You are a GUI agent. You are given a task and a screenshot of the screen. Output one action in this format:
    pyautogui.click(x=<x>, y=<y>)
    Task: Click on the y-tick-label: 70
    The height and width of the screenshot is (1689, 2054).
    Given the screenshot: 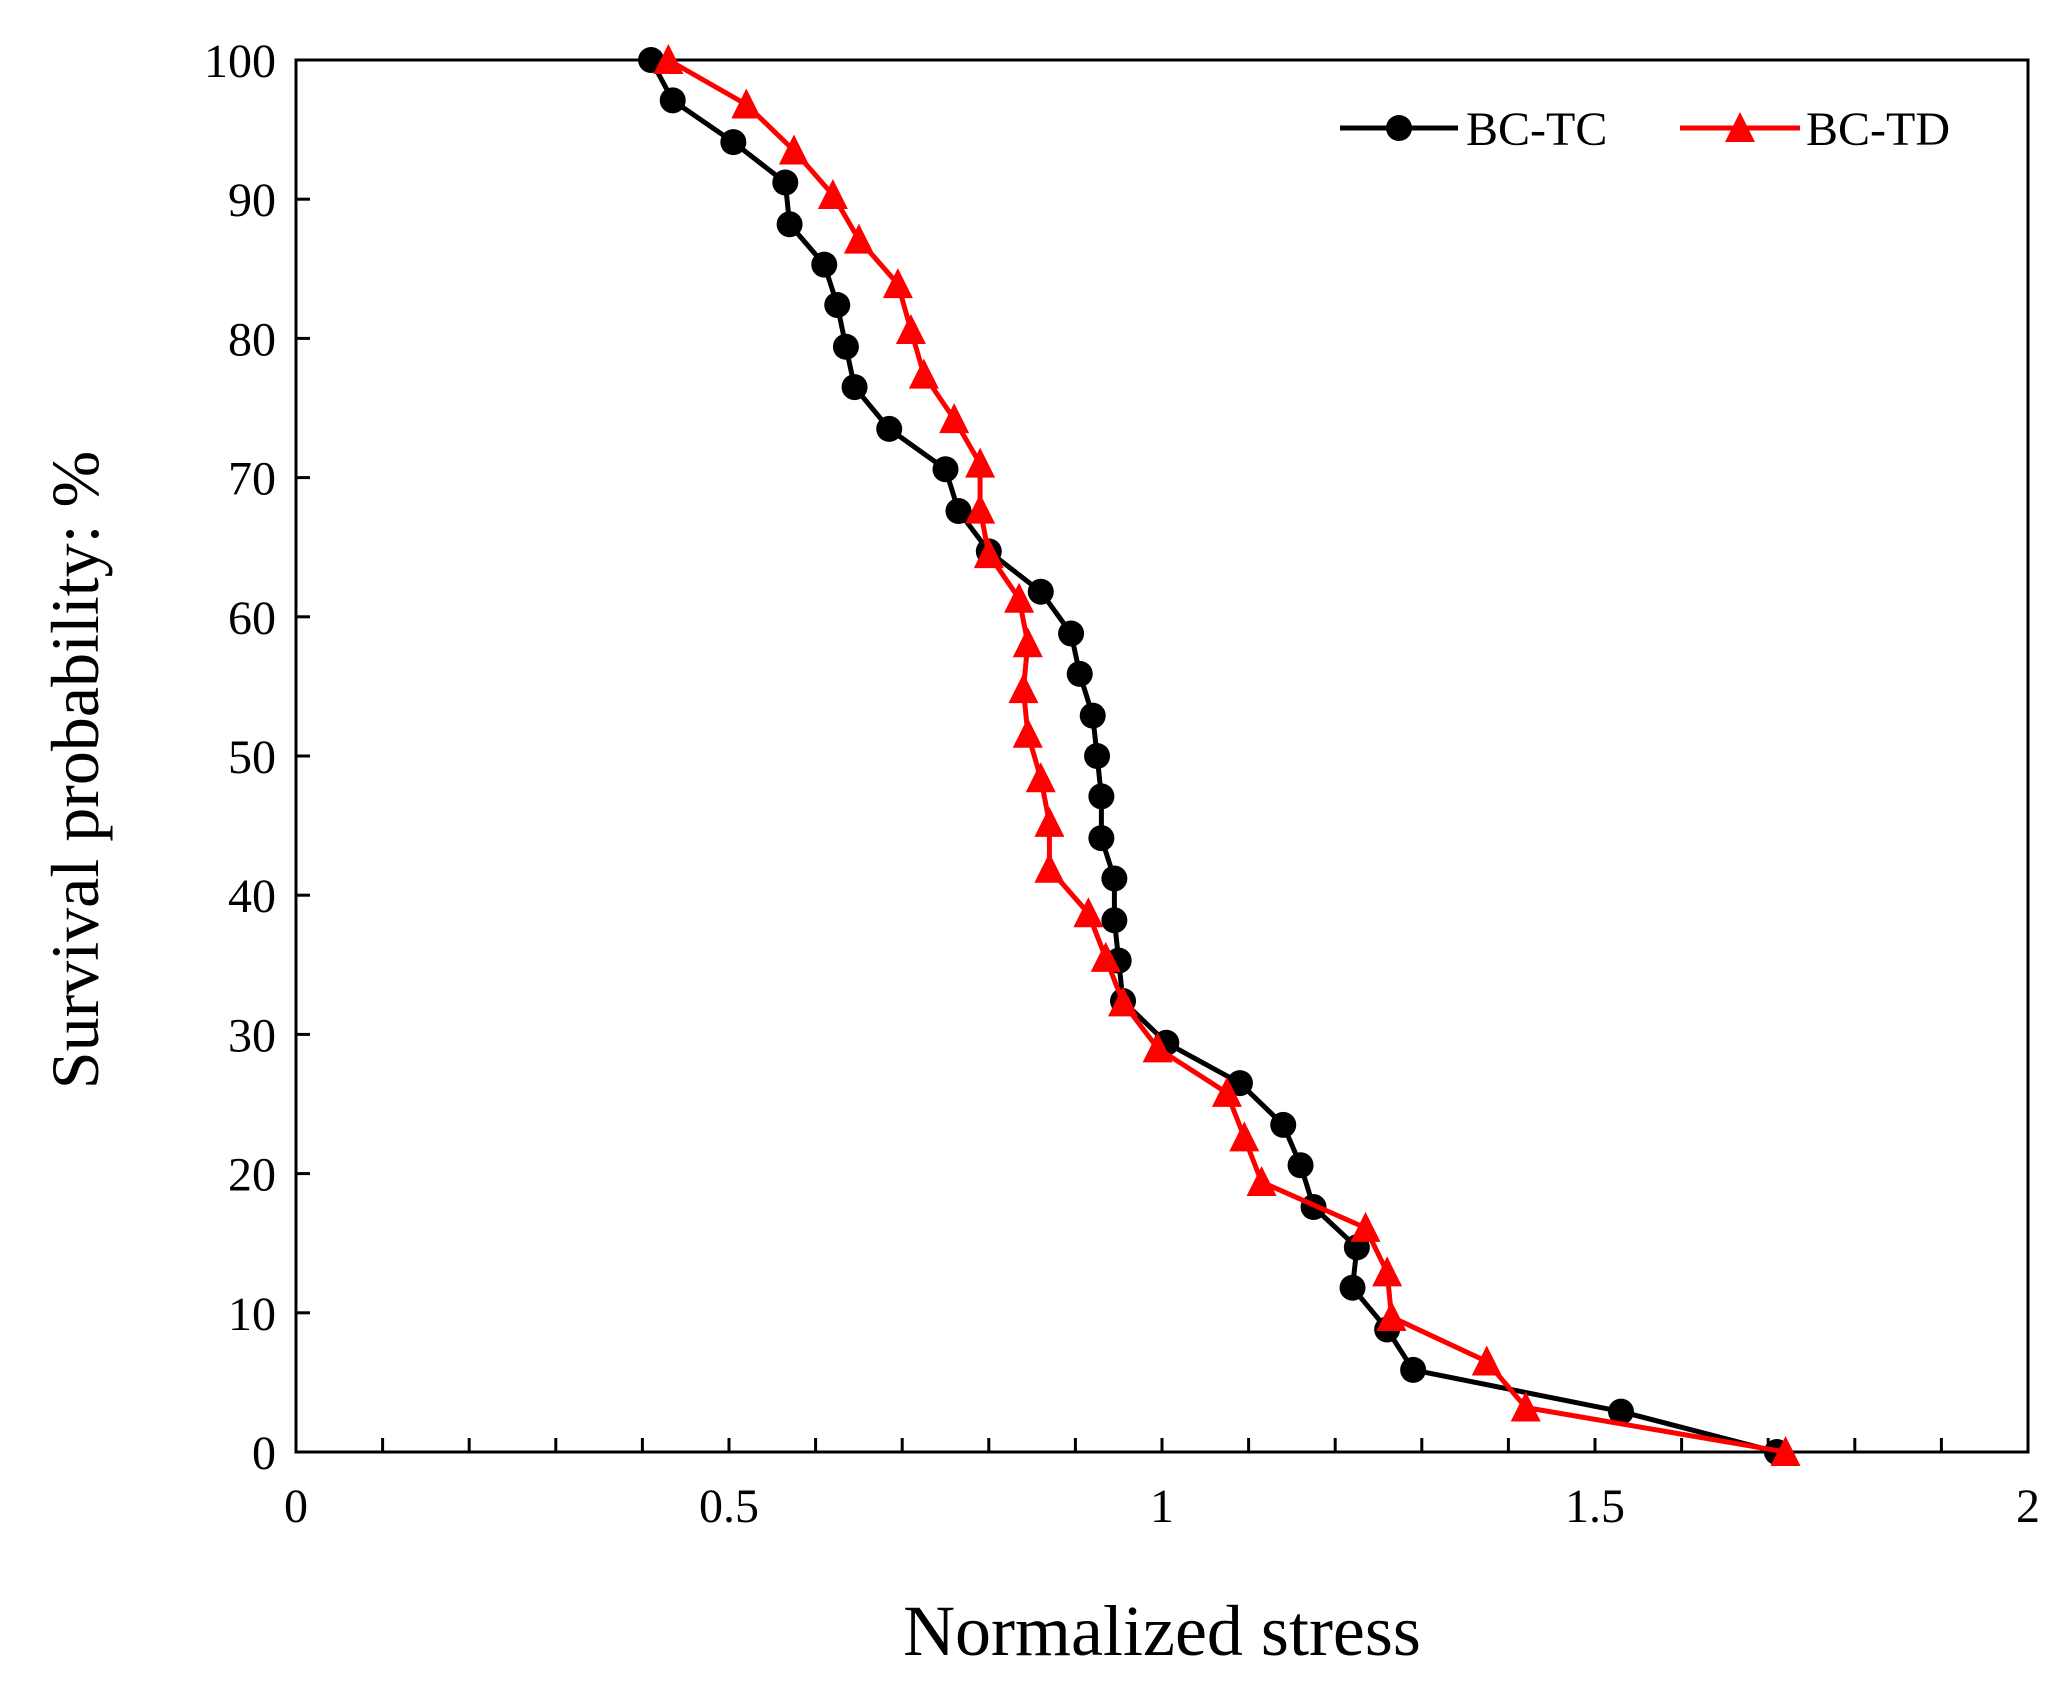 What is the action you would take?
    pyautogui.click(x=252, y=479)
    